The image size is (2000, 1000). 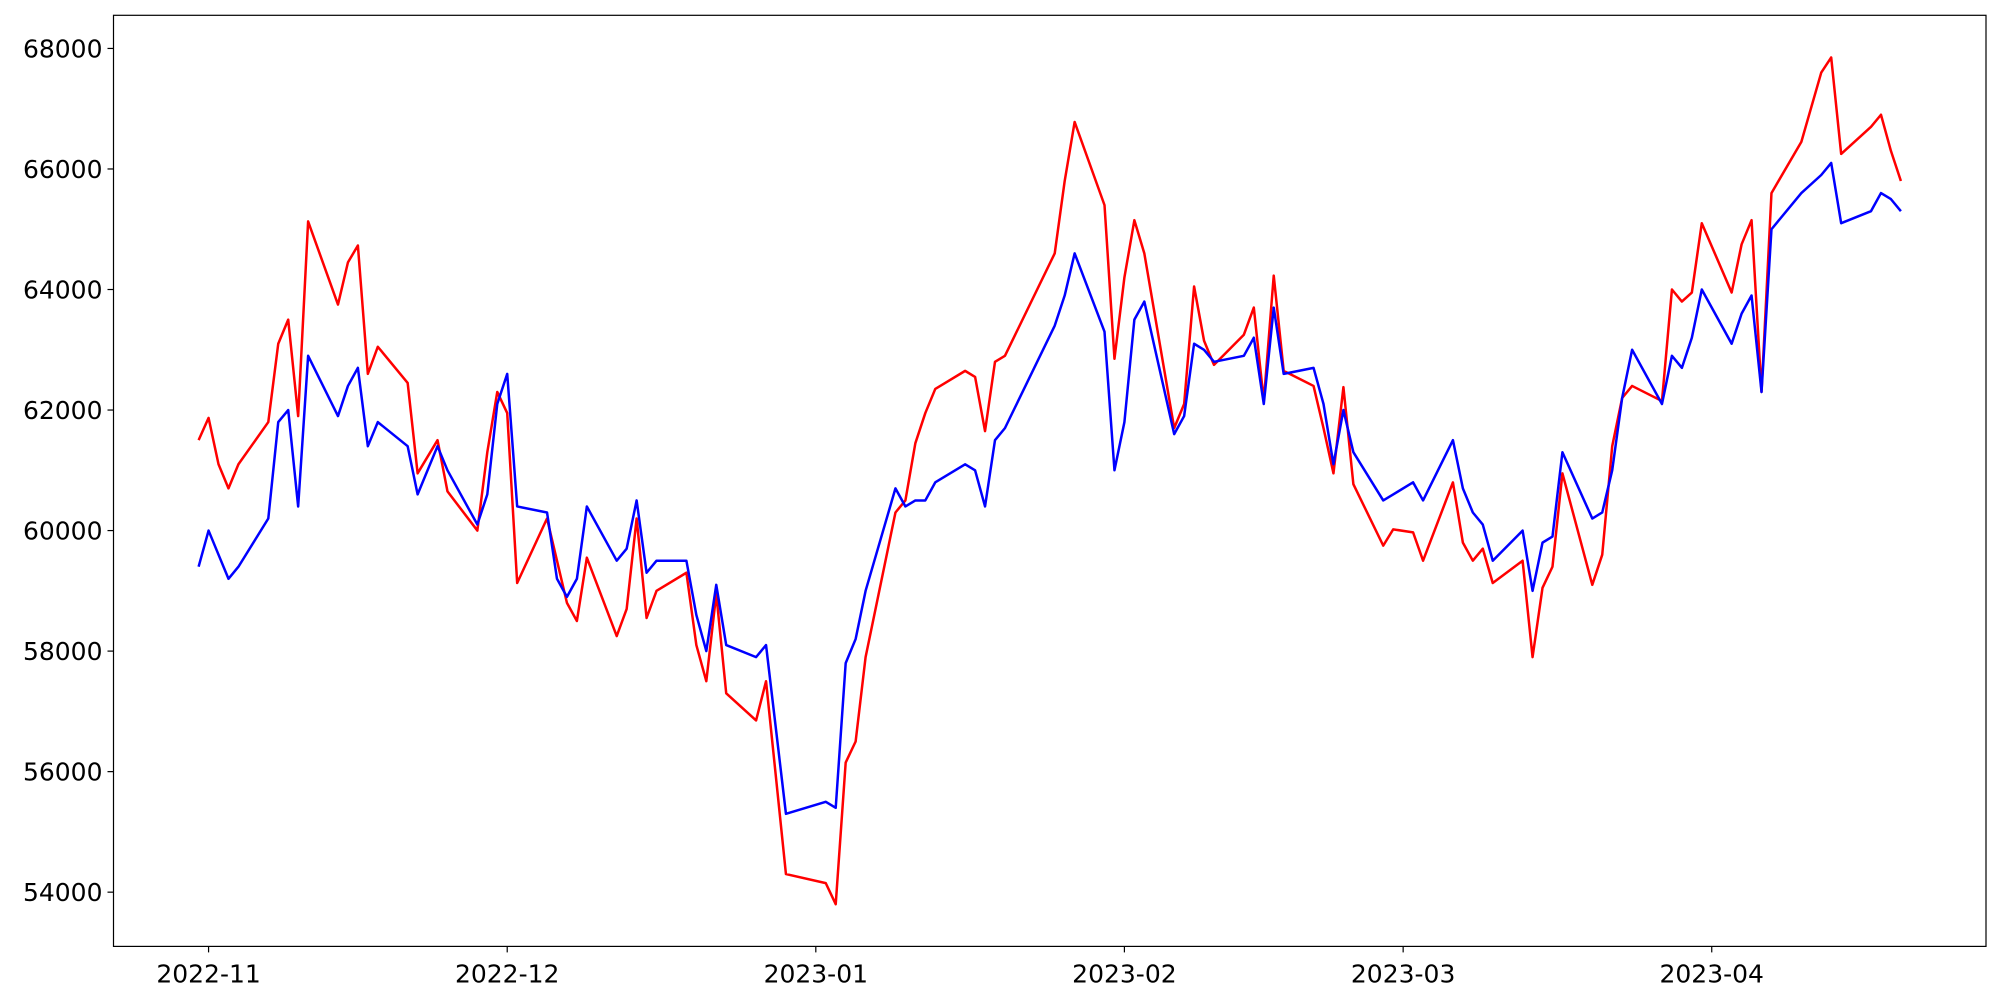 I want to click on y-tick-label: 56000, so click(x=63, y=772).